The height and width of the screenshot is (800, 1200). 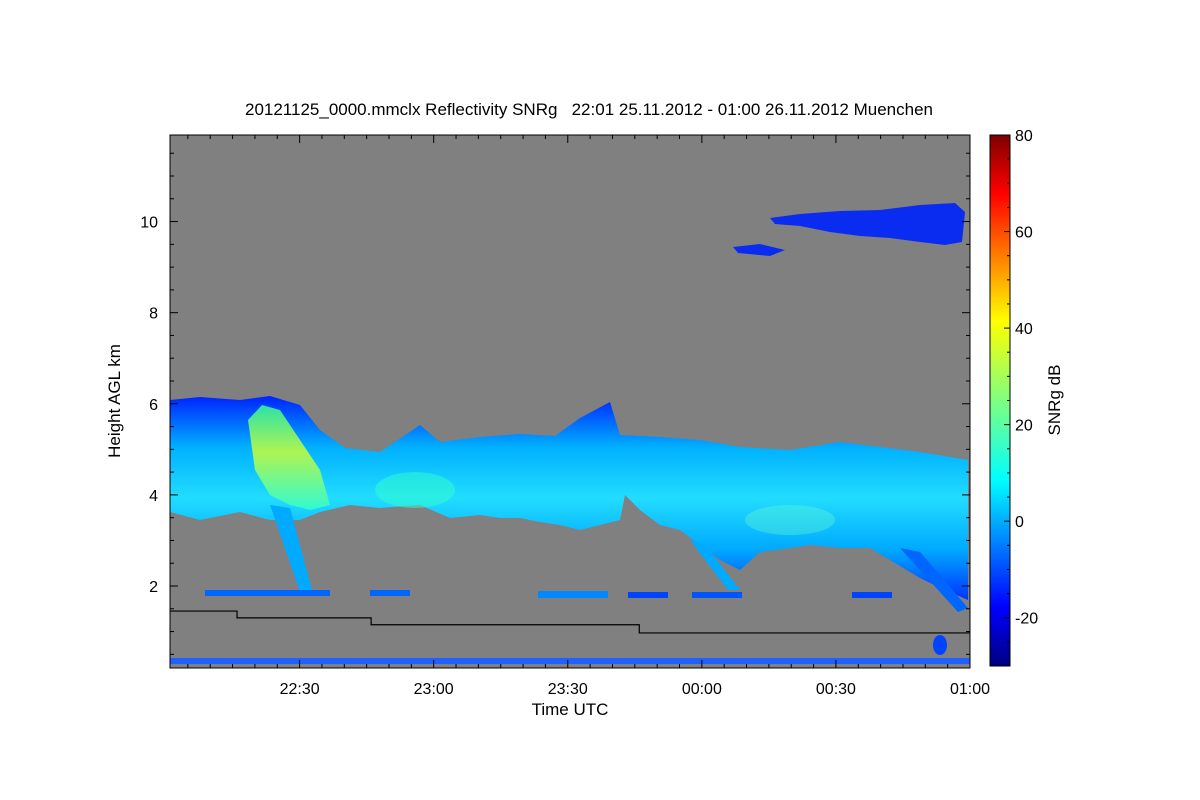 What do you see at coordinates (153, 587) in the screenshot?
I see `y-tick-label: 2` at bounding box center [153, 587].